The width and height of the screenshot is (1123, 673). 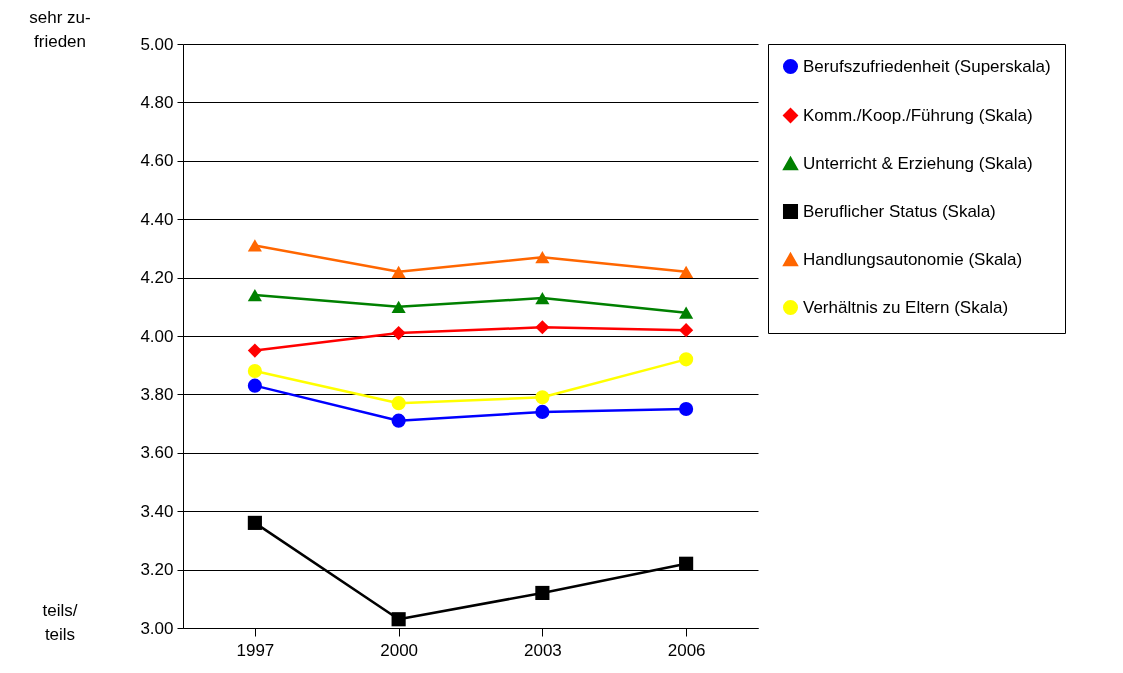 What do you see at coordinates (918, 115) in the screenshot?
I see `legend-label: Komm./Koop./Führung (Skala)` at bounding box center [918, 115].